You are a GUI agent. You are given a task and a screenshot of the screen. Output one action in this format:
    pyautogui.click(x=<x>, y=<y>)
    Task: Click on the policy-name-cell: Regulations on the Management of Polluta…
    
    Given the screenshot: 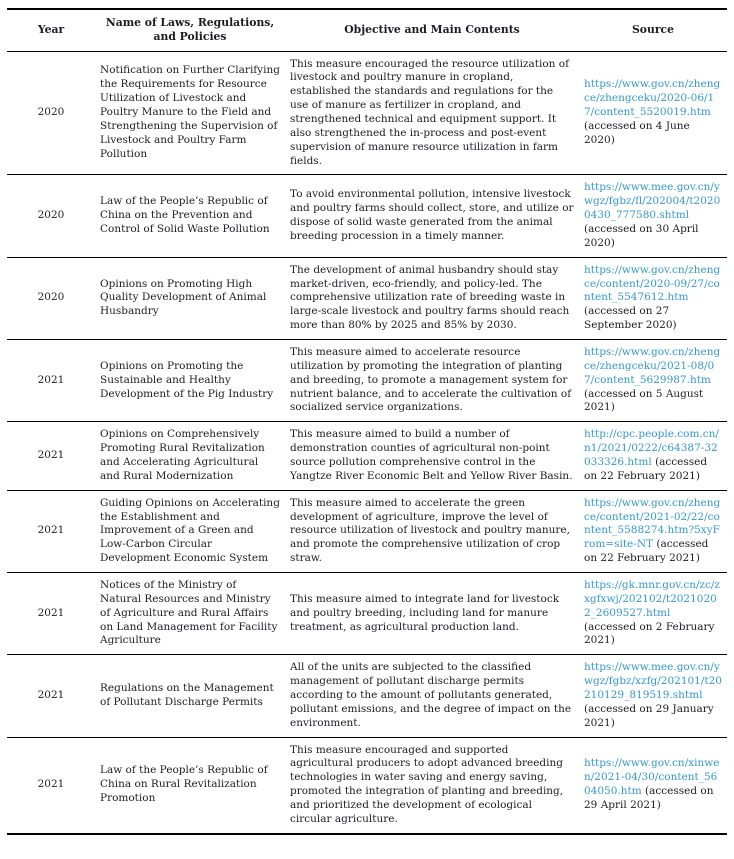 What is the action you would take?
    pyautogui.click(x=187, y=695)
    